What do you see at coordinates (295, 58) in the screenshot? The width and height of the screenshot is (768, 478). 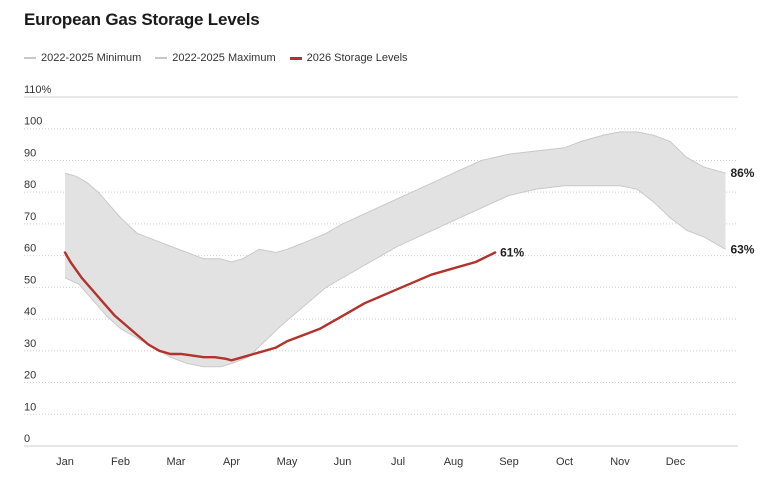 I see `legend-swatch-2026` at bounding box center [295, 58].